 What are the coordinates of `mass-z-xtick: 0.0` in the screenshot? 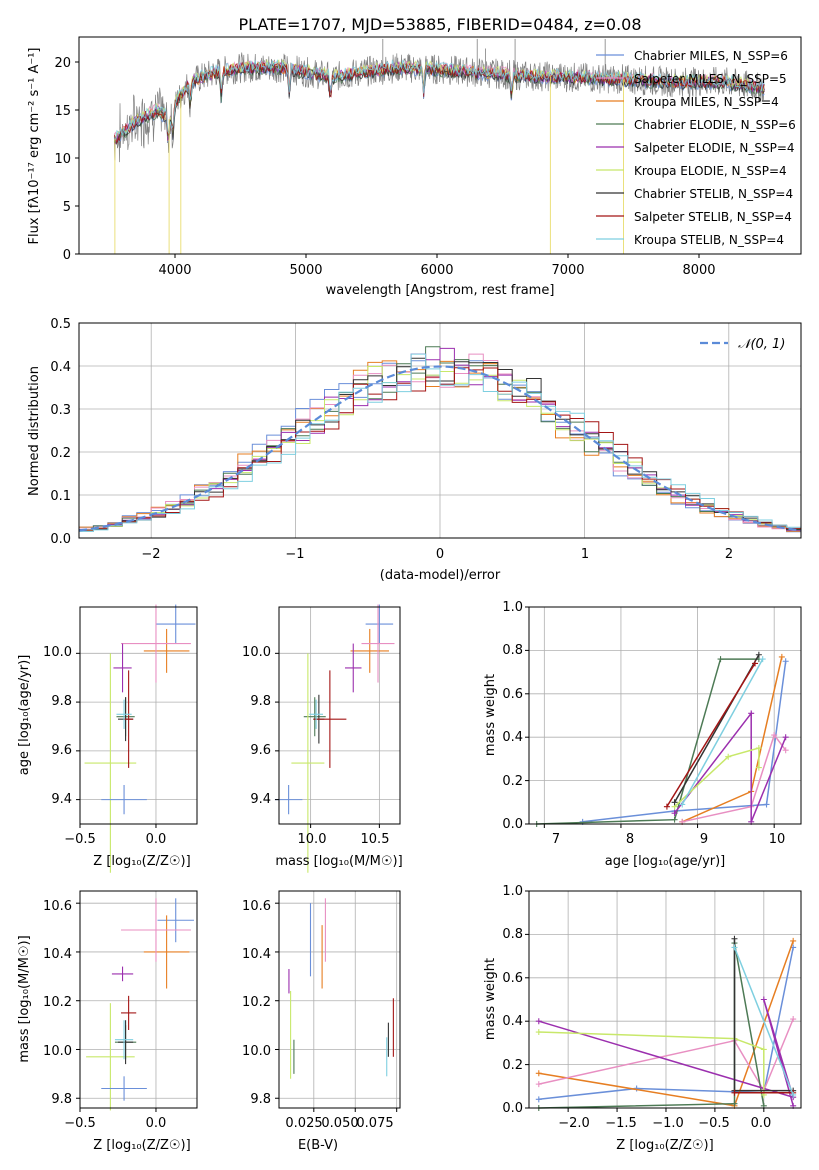 It's located at (156, 1123).